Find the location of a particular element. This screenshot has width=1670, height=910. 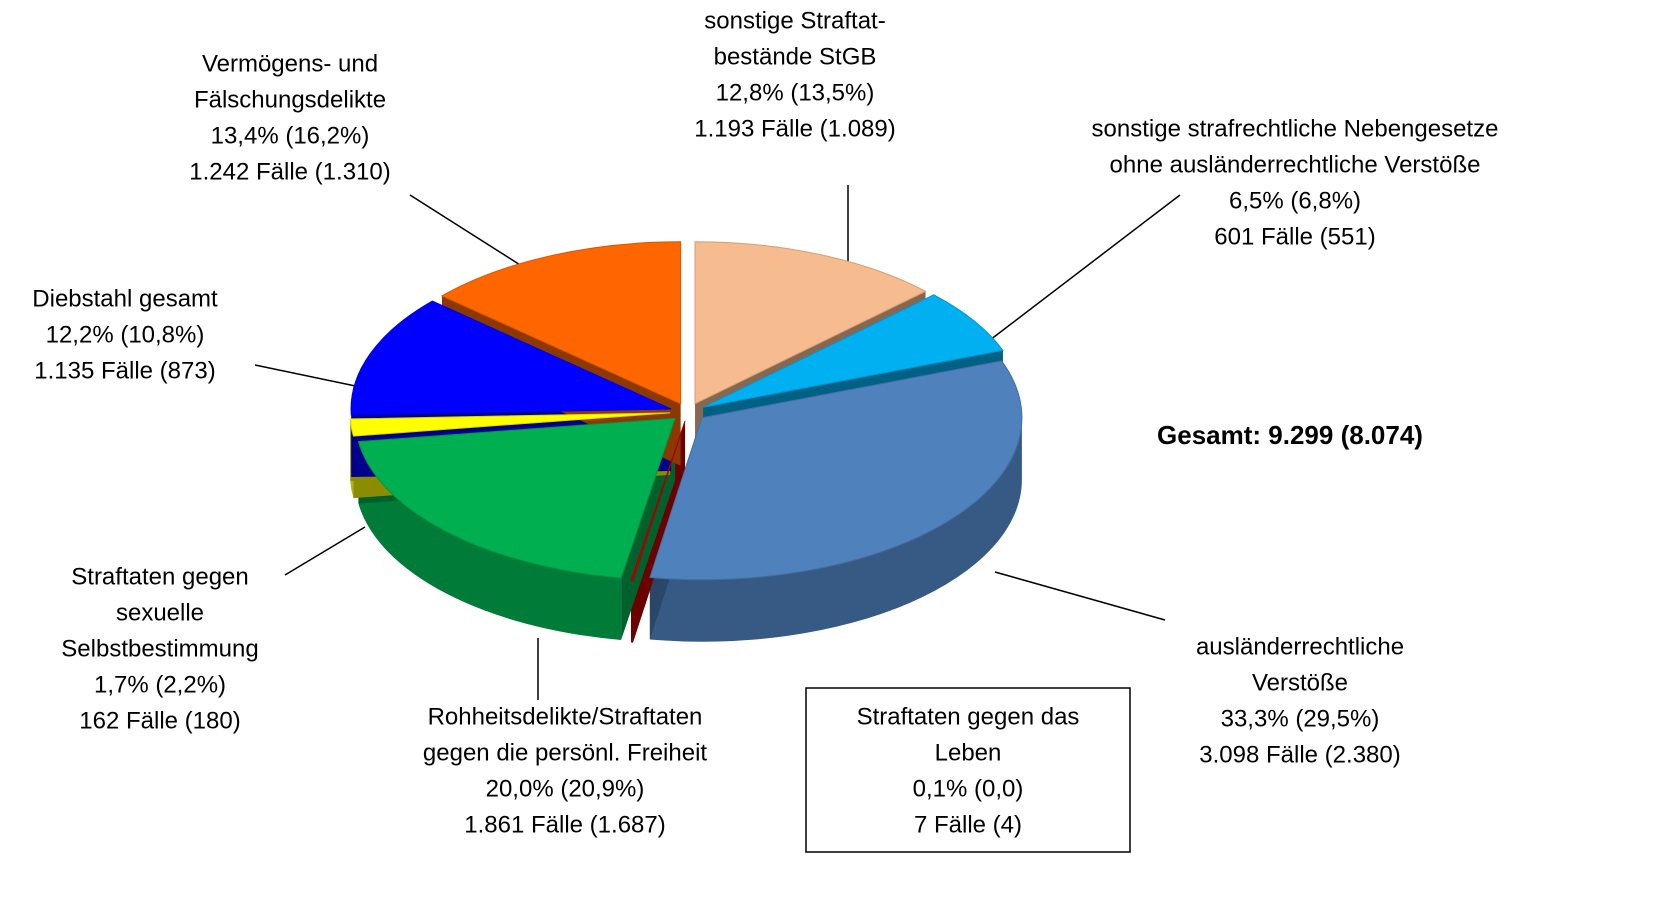

slice-label: Vermögens- und is located at coordinates (290, 63).